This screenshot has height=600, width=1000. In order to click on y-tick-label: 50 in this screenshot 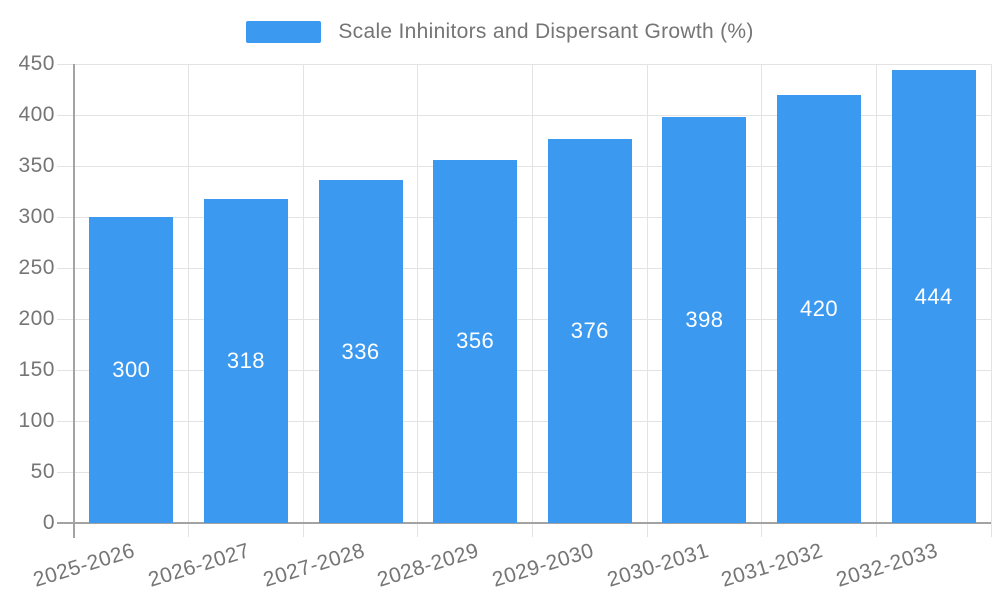, I will do `click(42, 471)`.